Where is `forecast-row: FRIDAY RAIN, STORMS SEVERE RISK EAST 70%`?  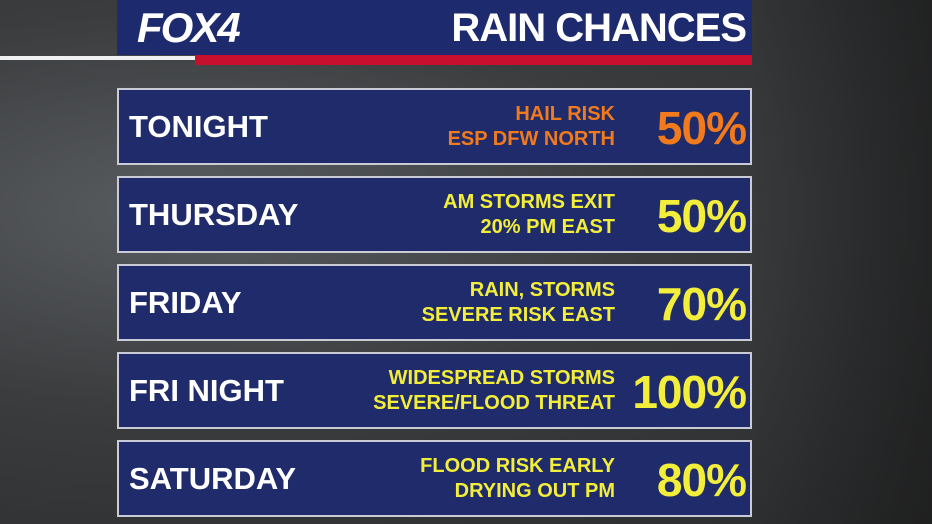
forecast-row: FRIDAY RAIN, STORMS SEVERE RISK EAST 70% is located at coordinates (434, 302).